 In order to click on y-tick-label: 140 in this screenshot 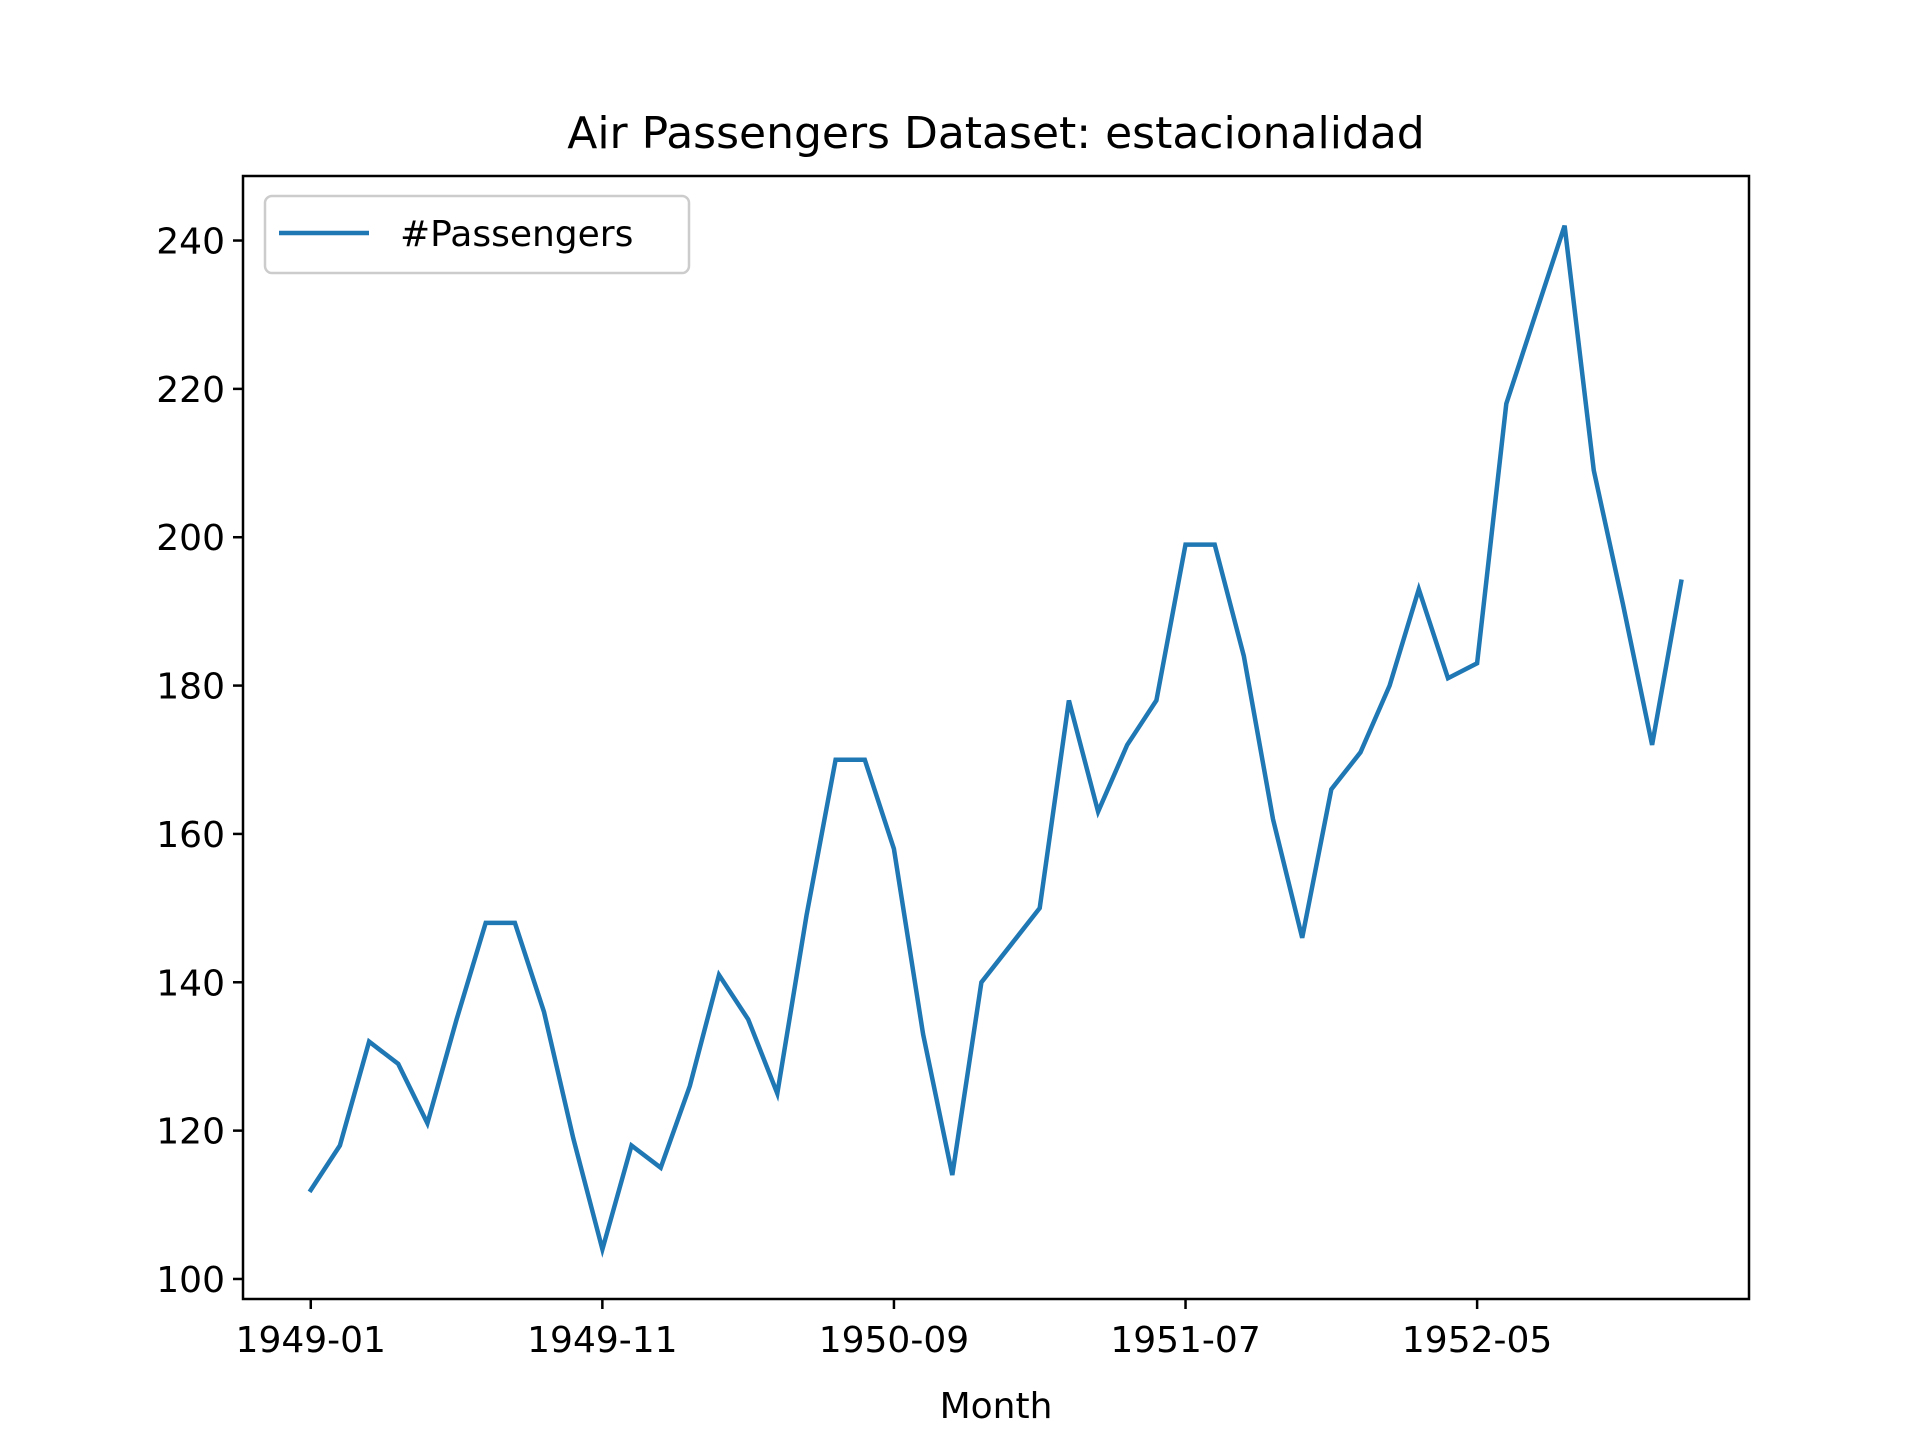, I will do `click(190, 983)`.